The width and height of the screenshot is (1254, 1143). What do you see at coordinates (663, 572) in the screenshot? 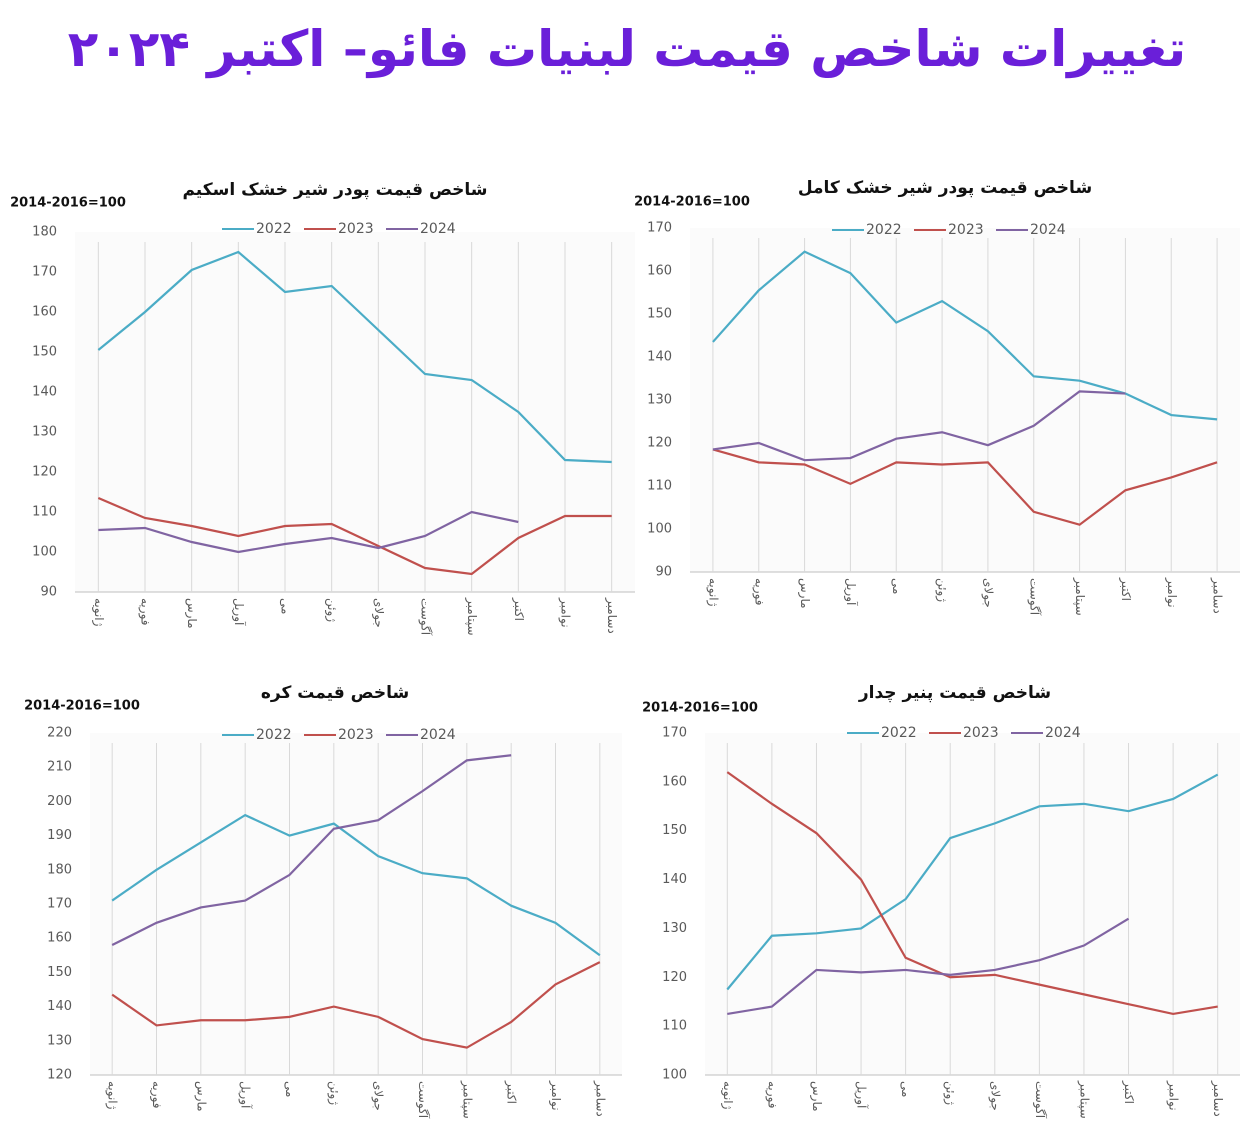
I see `y-tick-label: 90` at bounding box center [663, 572].